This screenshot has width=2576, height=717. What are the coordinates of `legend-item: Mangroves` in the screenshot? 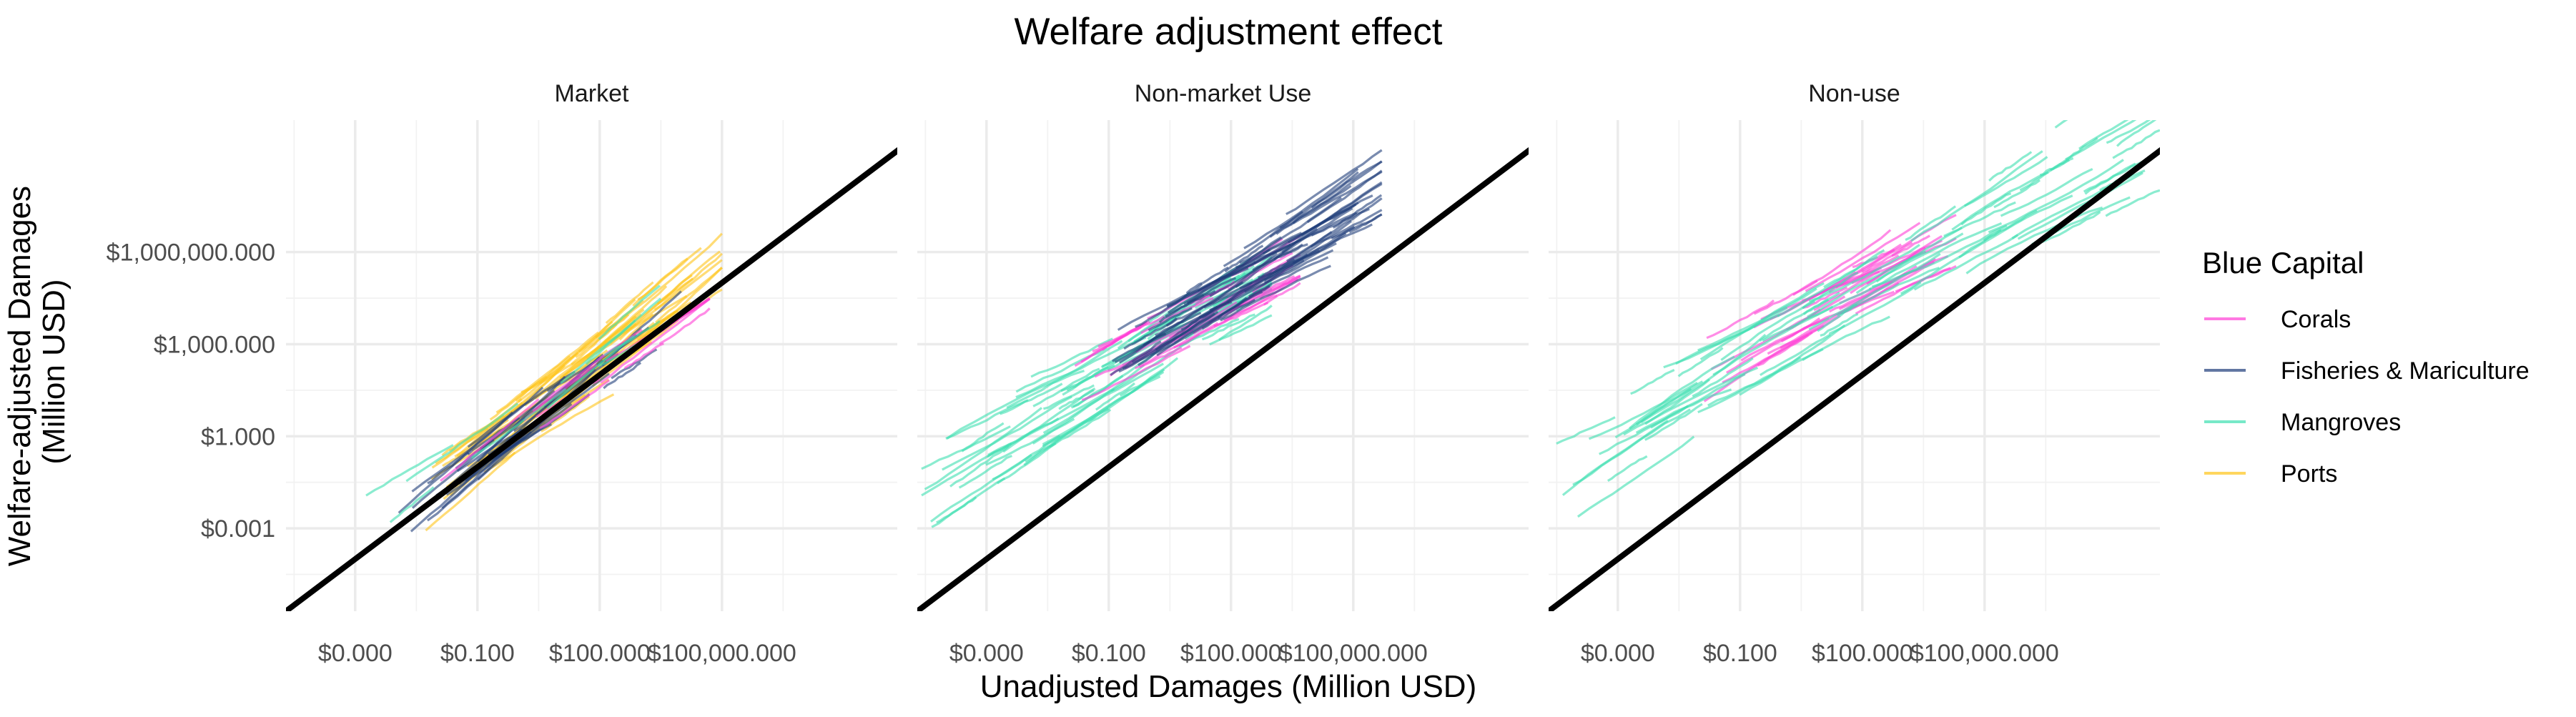 It's located at (2302, 422).